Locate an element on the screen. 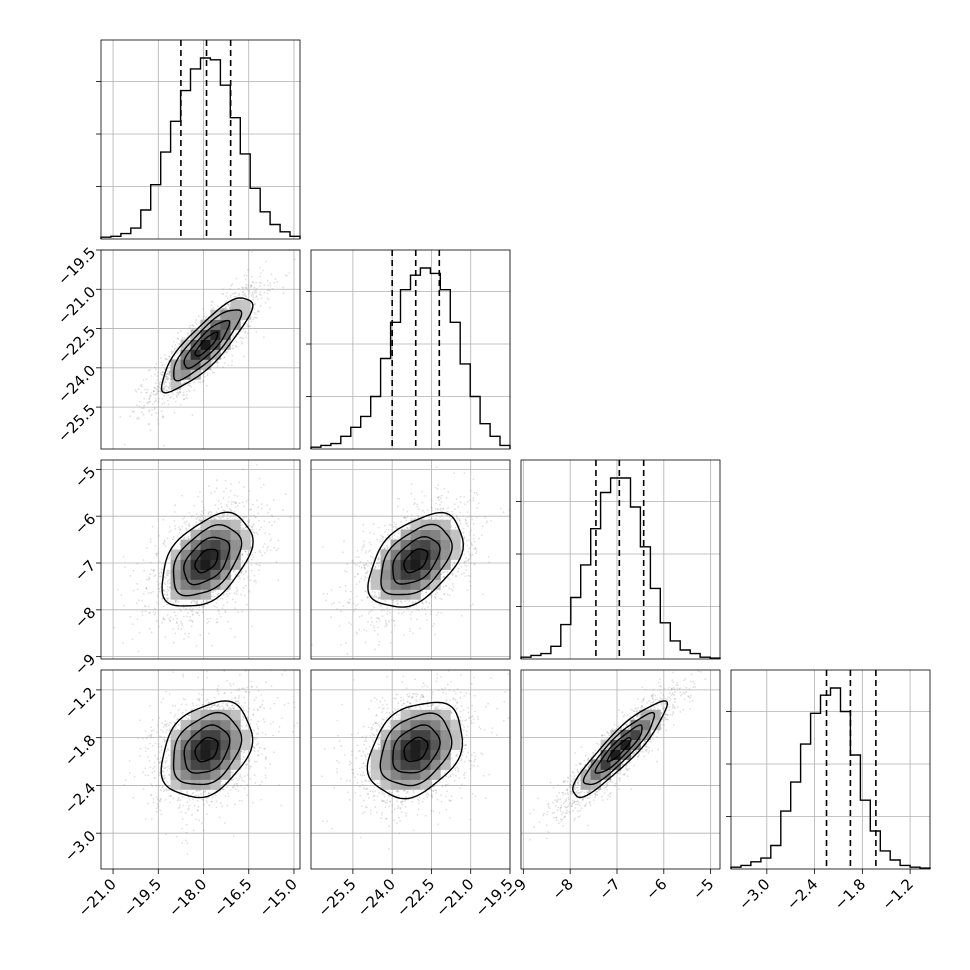  xtick-label-1-3: −21.0 is located at coordinates (454, 897).